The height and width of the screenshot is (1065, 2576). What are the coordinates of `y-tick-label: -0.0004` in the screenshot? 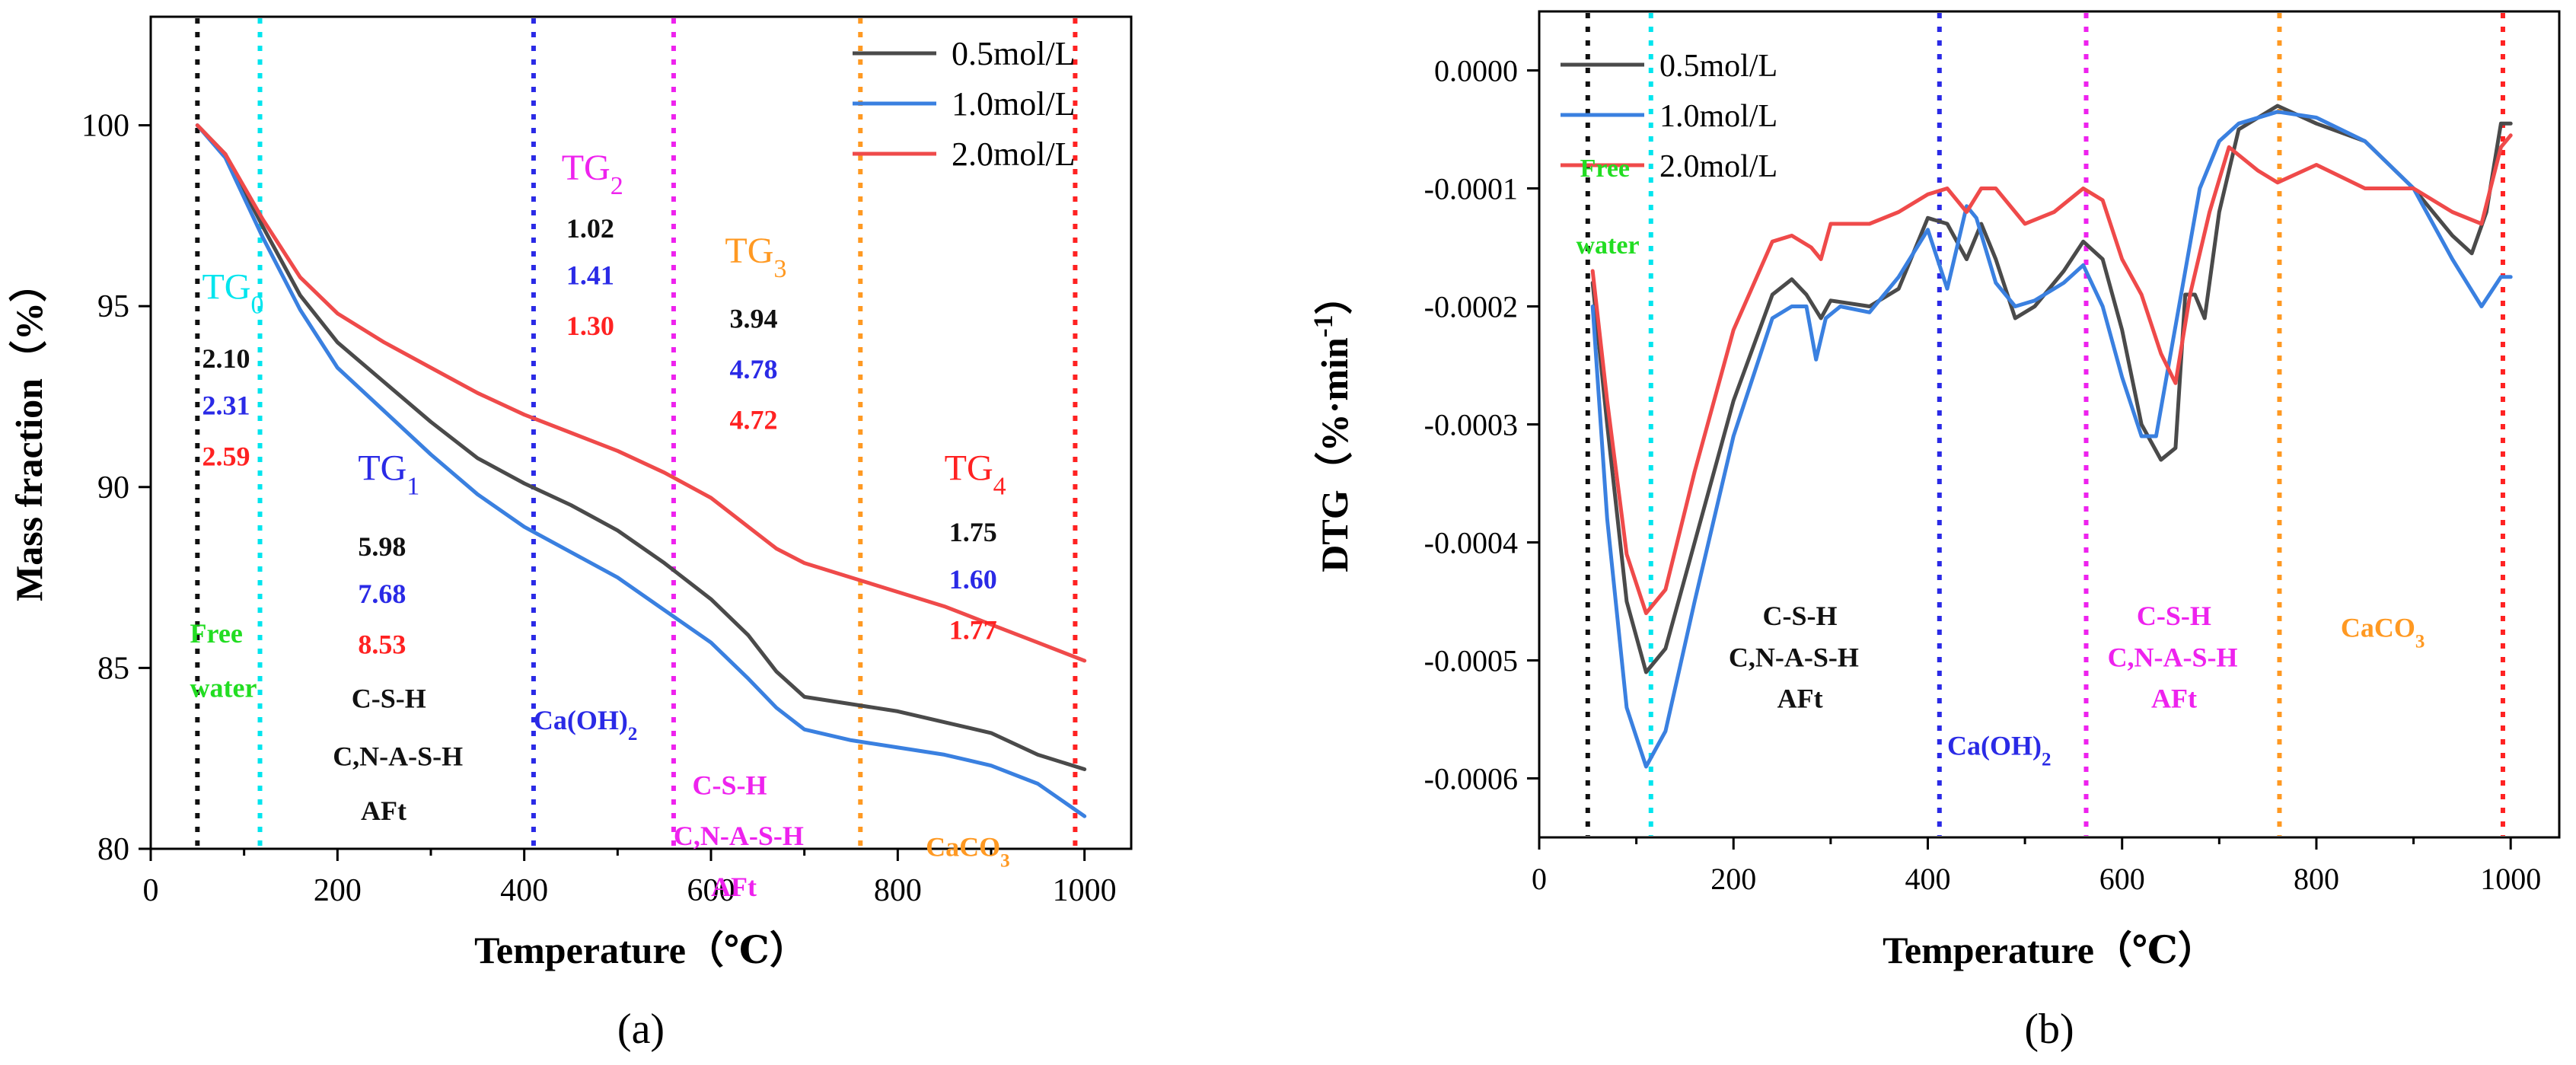 It's located at (1471, 543).